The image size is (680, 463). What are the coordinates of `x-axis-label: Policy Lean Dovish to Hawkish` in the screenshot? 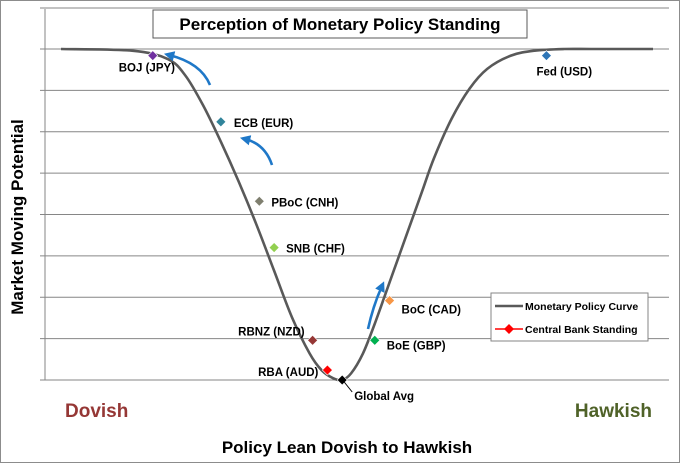 It's located at (347, 447).